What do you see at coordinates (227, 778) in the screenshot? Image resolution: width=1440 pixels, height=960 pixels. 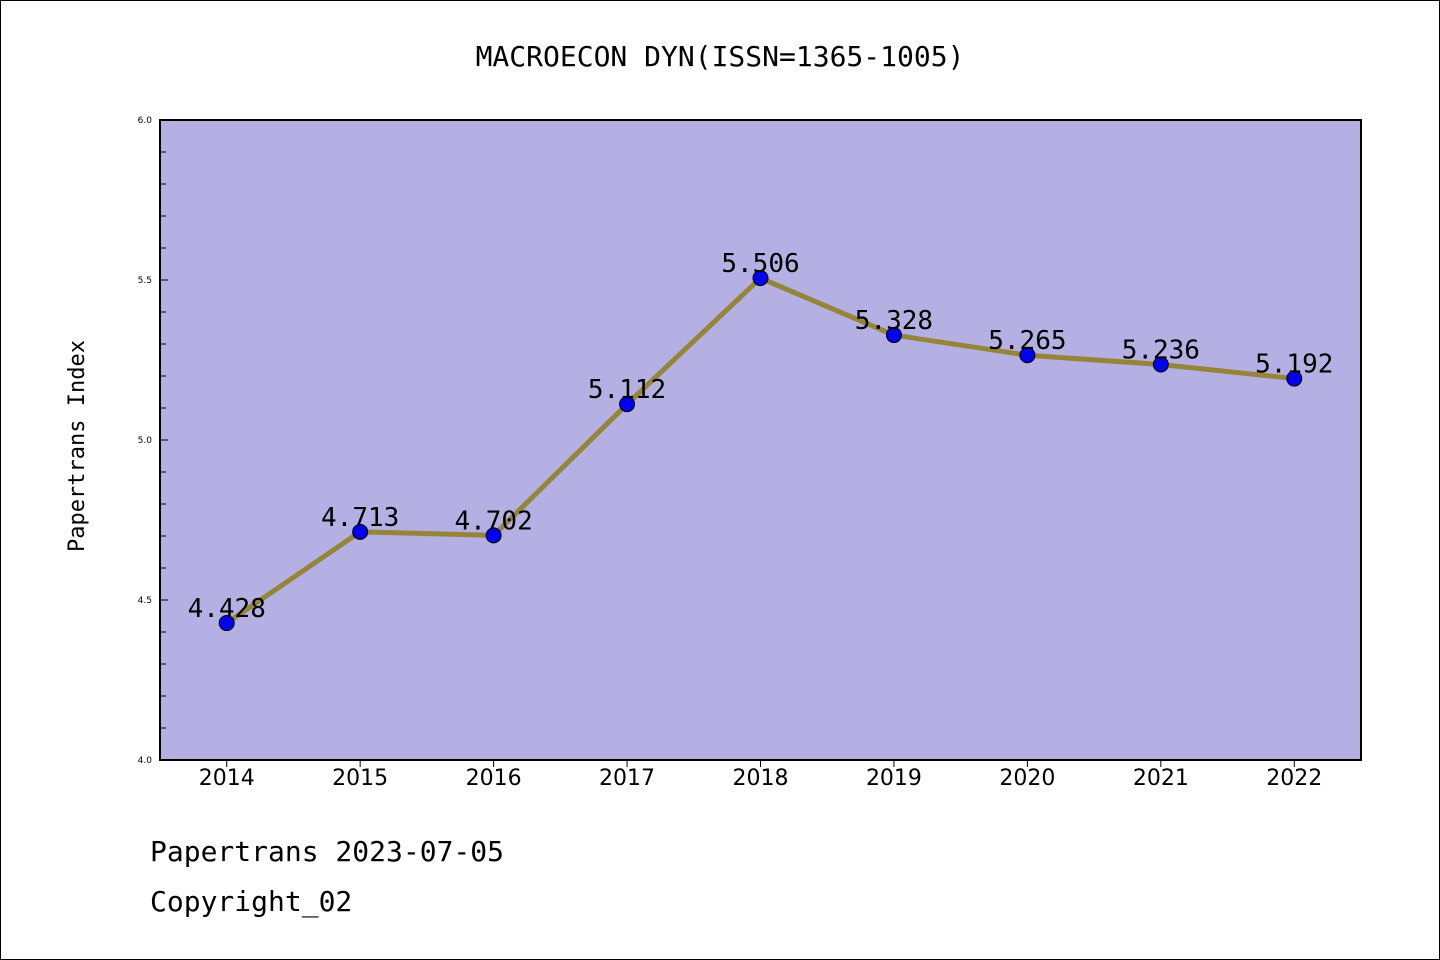 I see `x-tick-label: 2014` at bounding box center [227, 778].